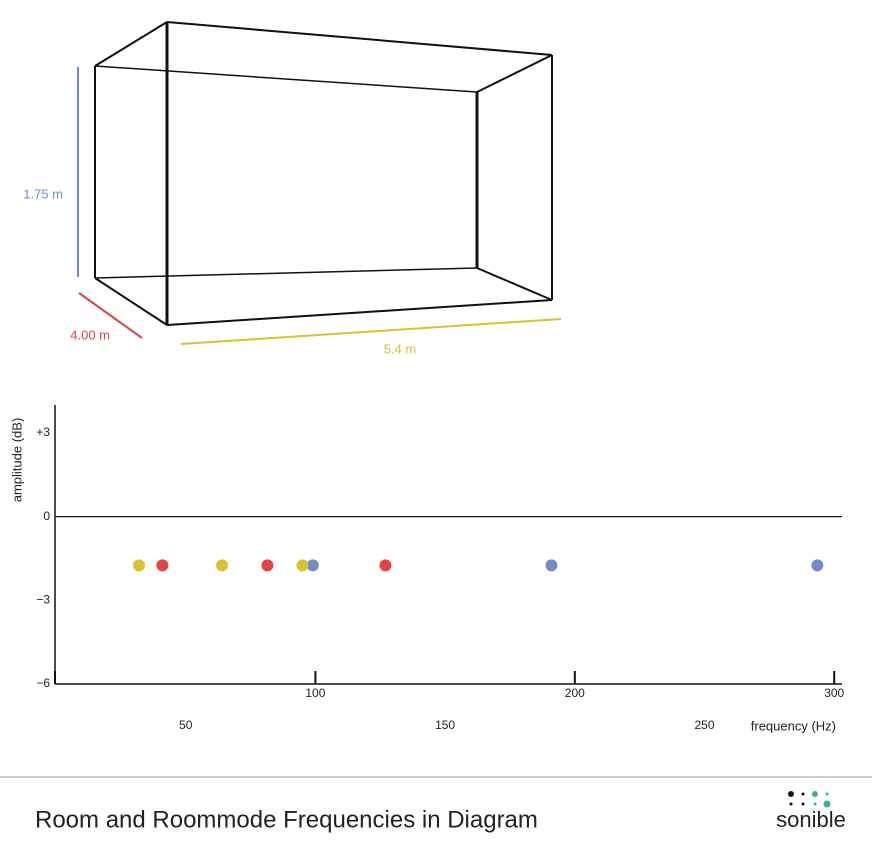 The height and width of the screenshot is (849, 872). What do you see at coordinates (286, 819) in the screenshot?
I see `footer-title: Room and Roommode Frequencies in Diagram` at bounding box center [286, 819].